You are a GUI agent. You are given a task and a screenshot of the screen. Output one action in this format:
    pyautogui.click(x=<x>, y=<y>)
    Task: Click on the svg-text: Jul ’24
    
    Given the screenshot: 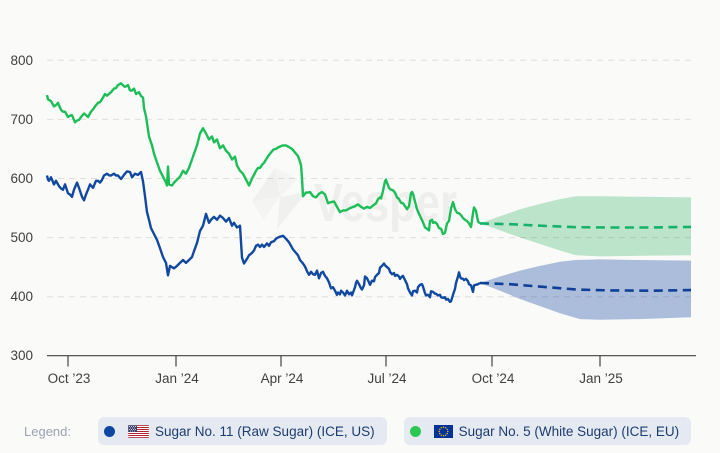 What is the action you would take?
    pyautogui.click(x=387, y=378)
    